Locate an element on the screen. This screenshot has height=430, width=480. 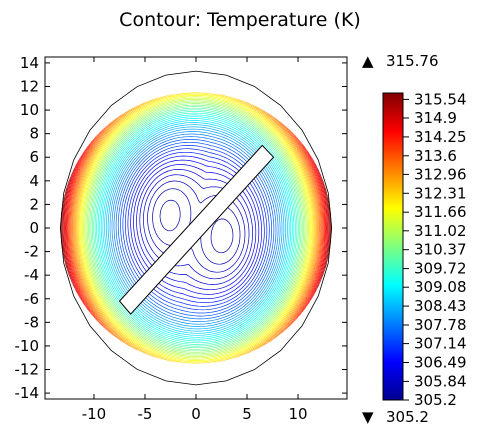
colorbar-tick-label: 312.31 is located at coordinates (440, 193).